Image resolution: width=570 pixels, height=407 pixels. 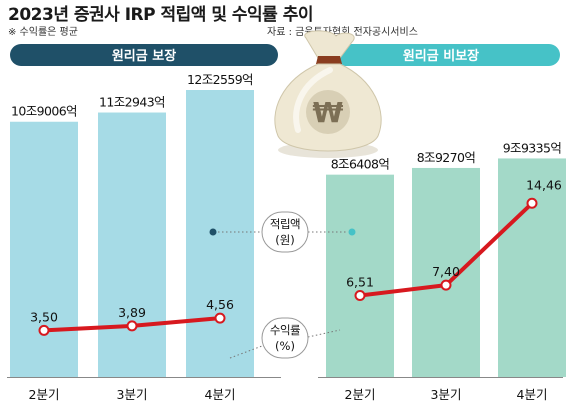 What do you see at coordinates (329, 44) in the screenshot?
I see `bag-top` at bounding box center [329, 44].